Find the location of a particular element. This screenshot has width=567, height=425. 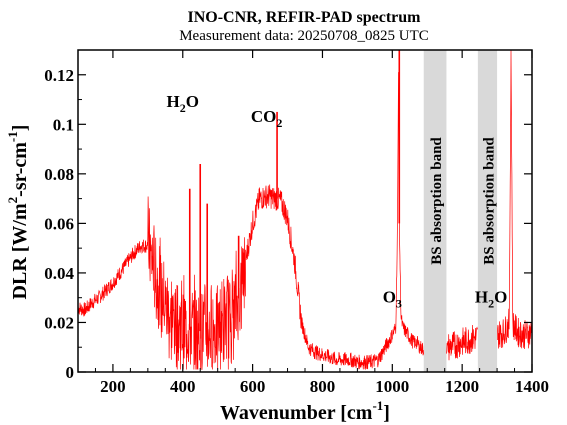

x-axis-label-sup: -1 is located at coordinates (377, 405).